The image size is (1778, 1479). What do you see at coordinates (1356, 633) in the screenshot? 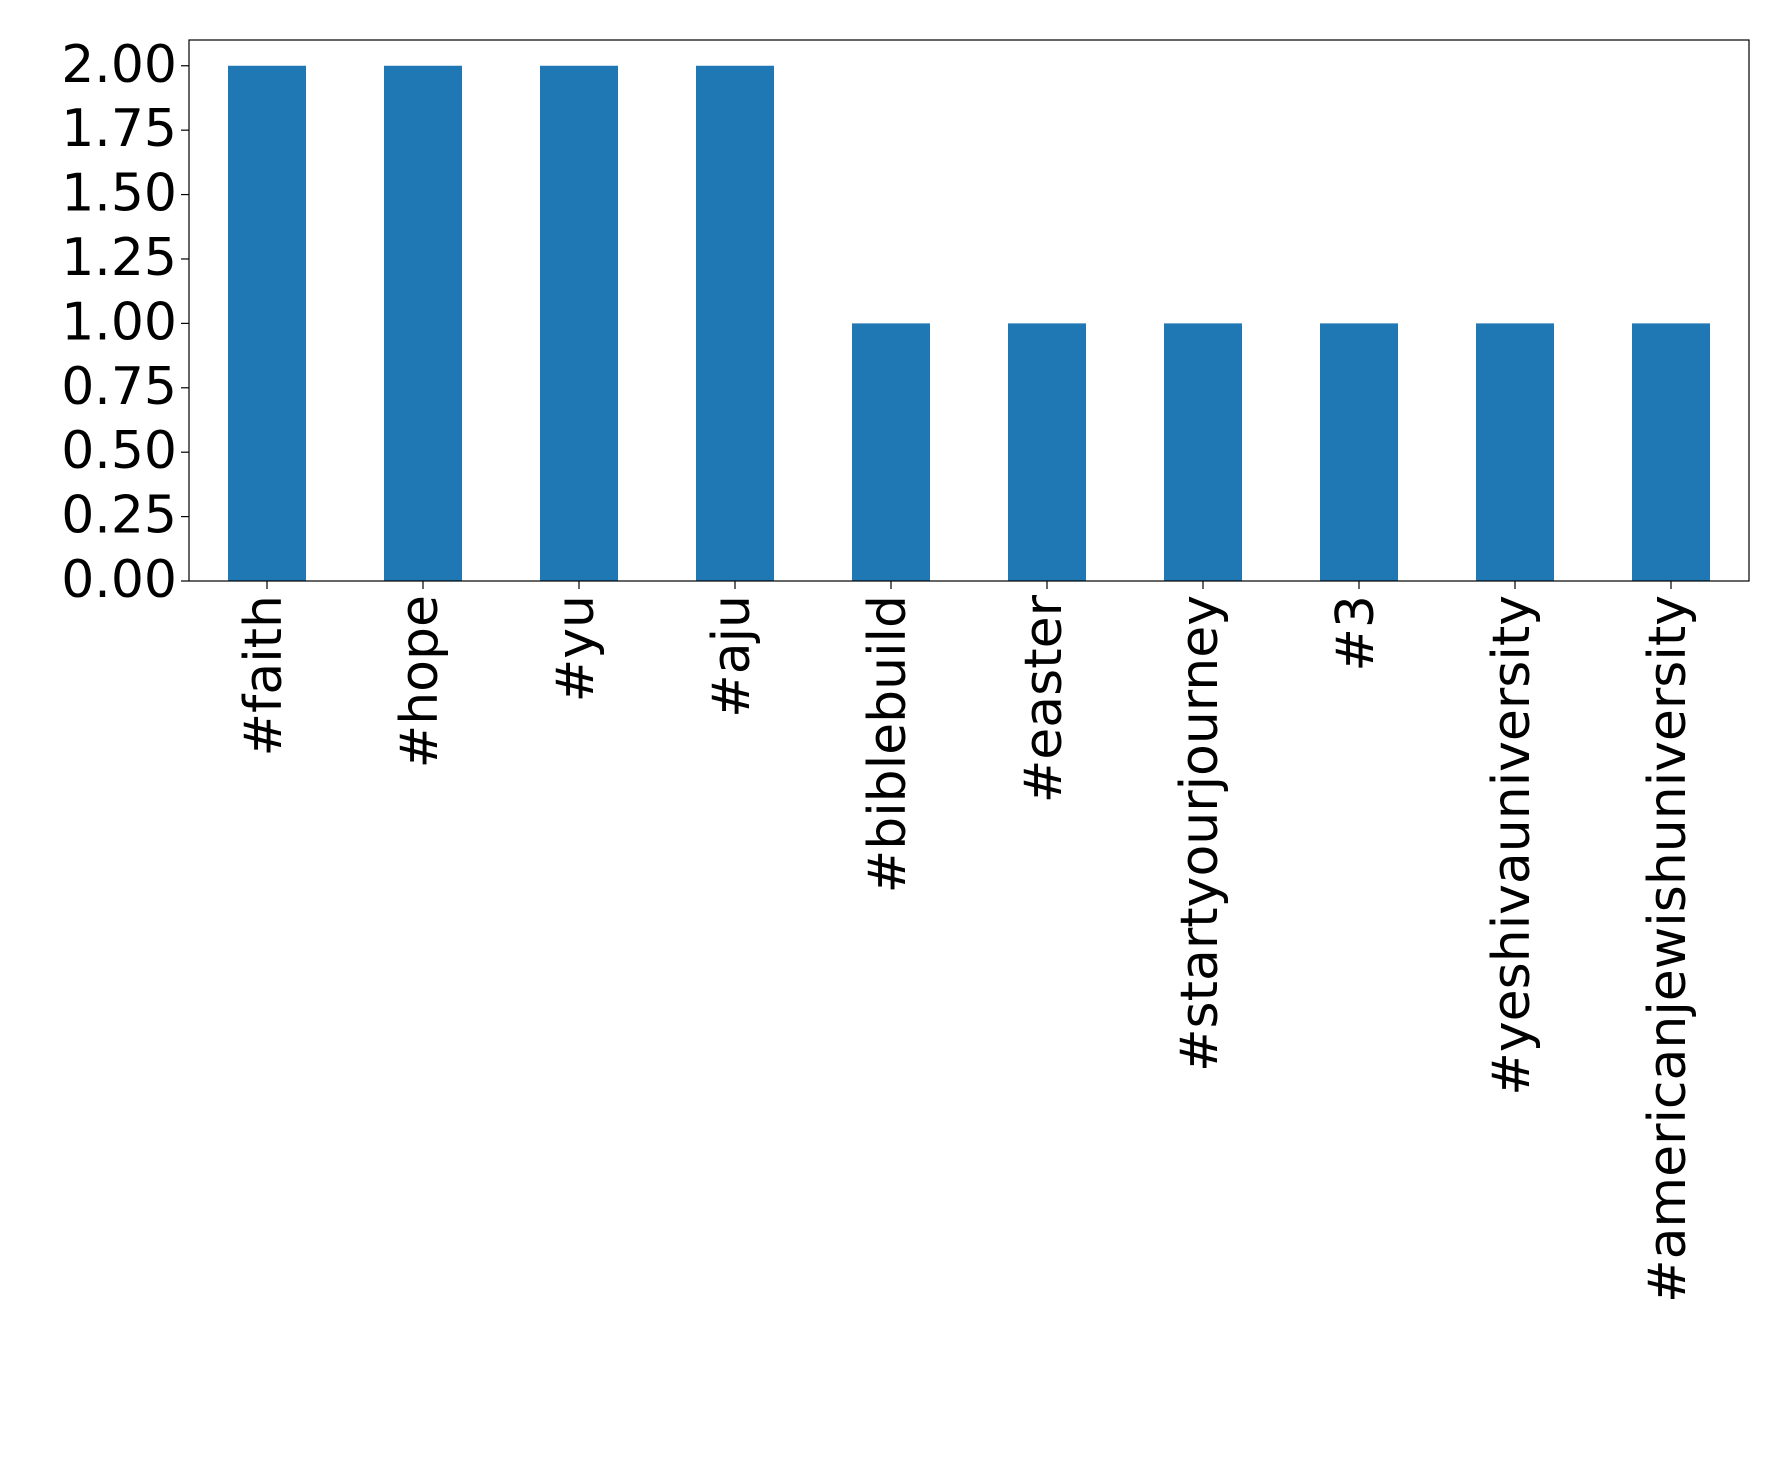
I see `x-tick-label: #3` at bounding box center [1356, 633].